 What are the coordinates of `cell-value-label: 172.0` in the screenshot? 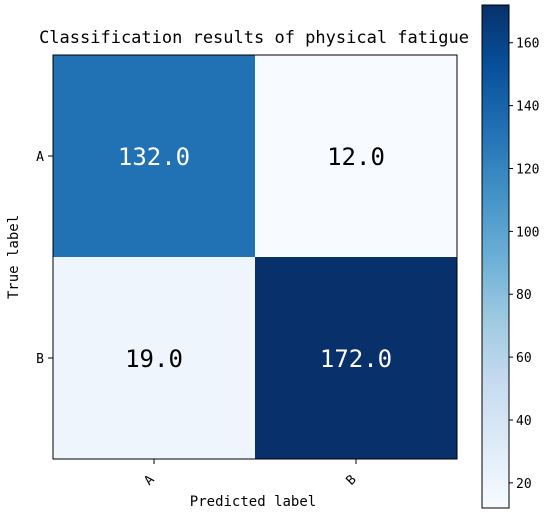 It's located at (356, 359).